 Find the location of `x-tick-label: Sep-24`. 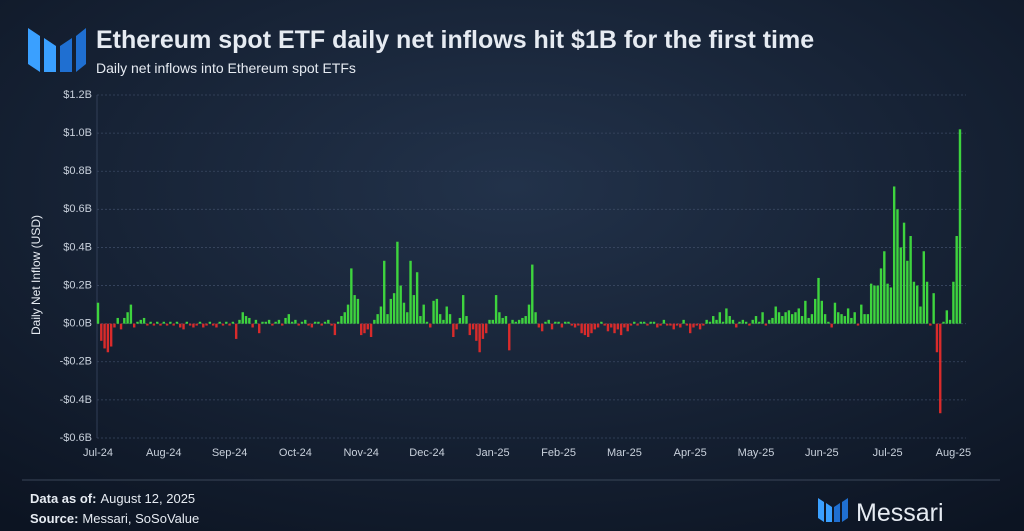

x-tick-label: Sep-24 is located at coordinates (229, 453).